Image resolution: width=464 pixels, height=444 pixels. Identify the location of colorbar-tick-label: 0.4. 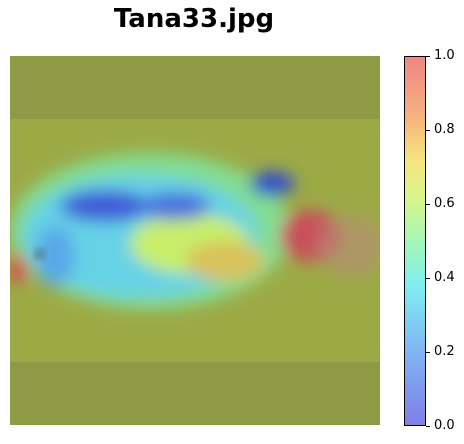
(444, 277).